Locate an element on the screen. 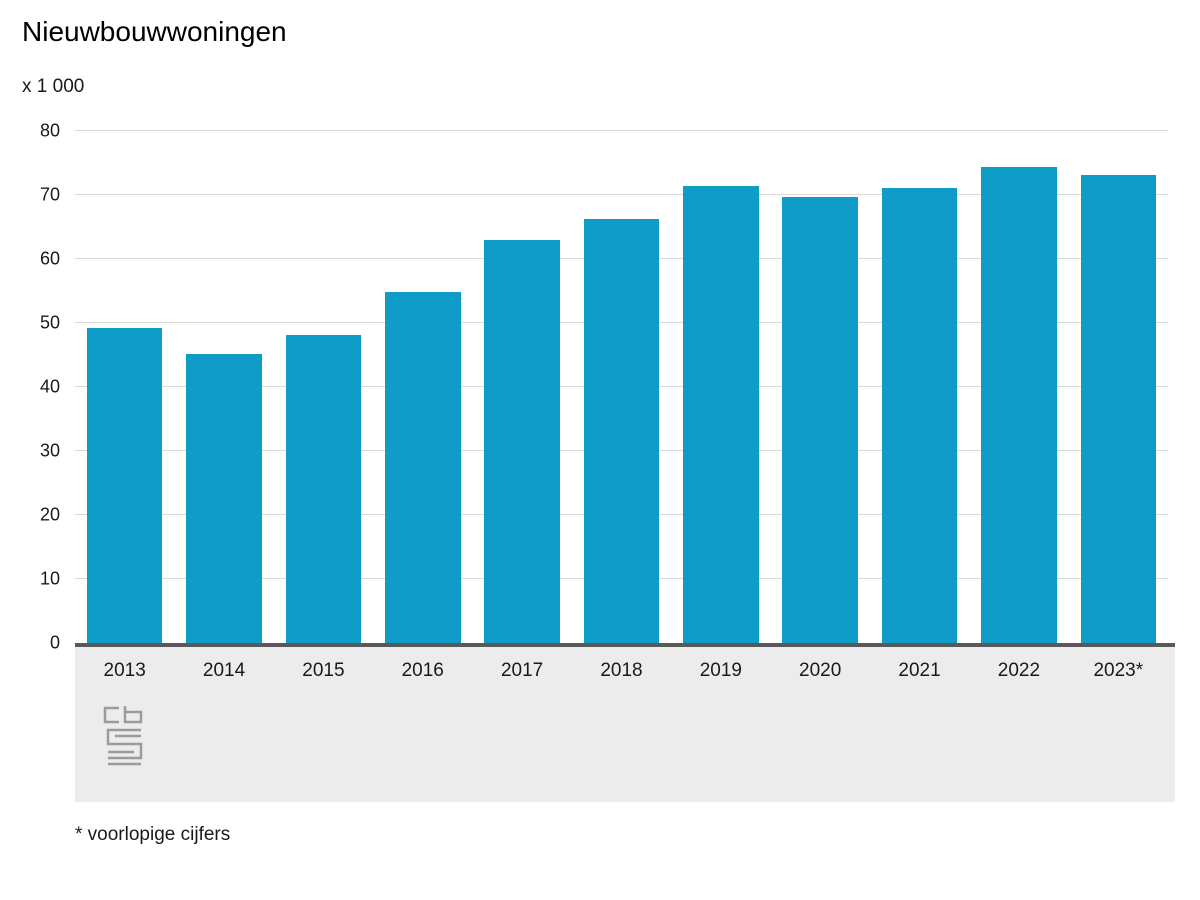 This screenshot has width=1200, height=900. x-tick-label: 2020 is located at coordinates (820, 670).